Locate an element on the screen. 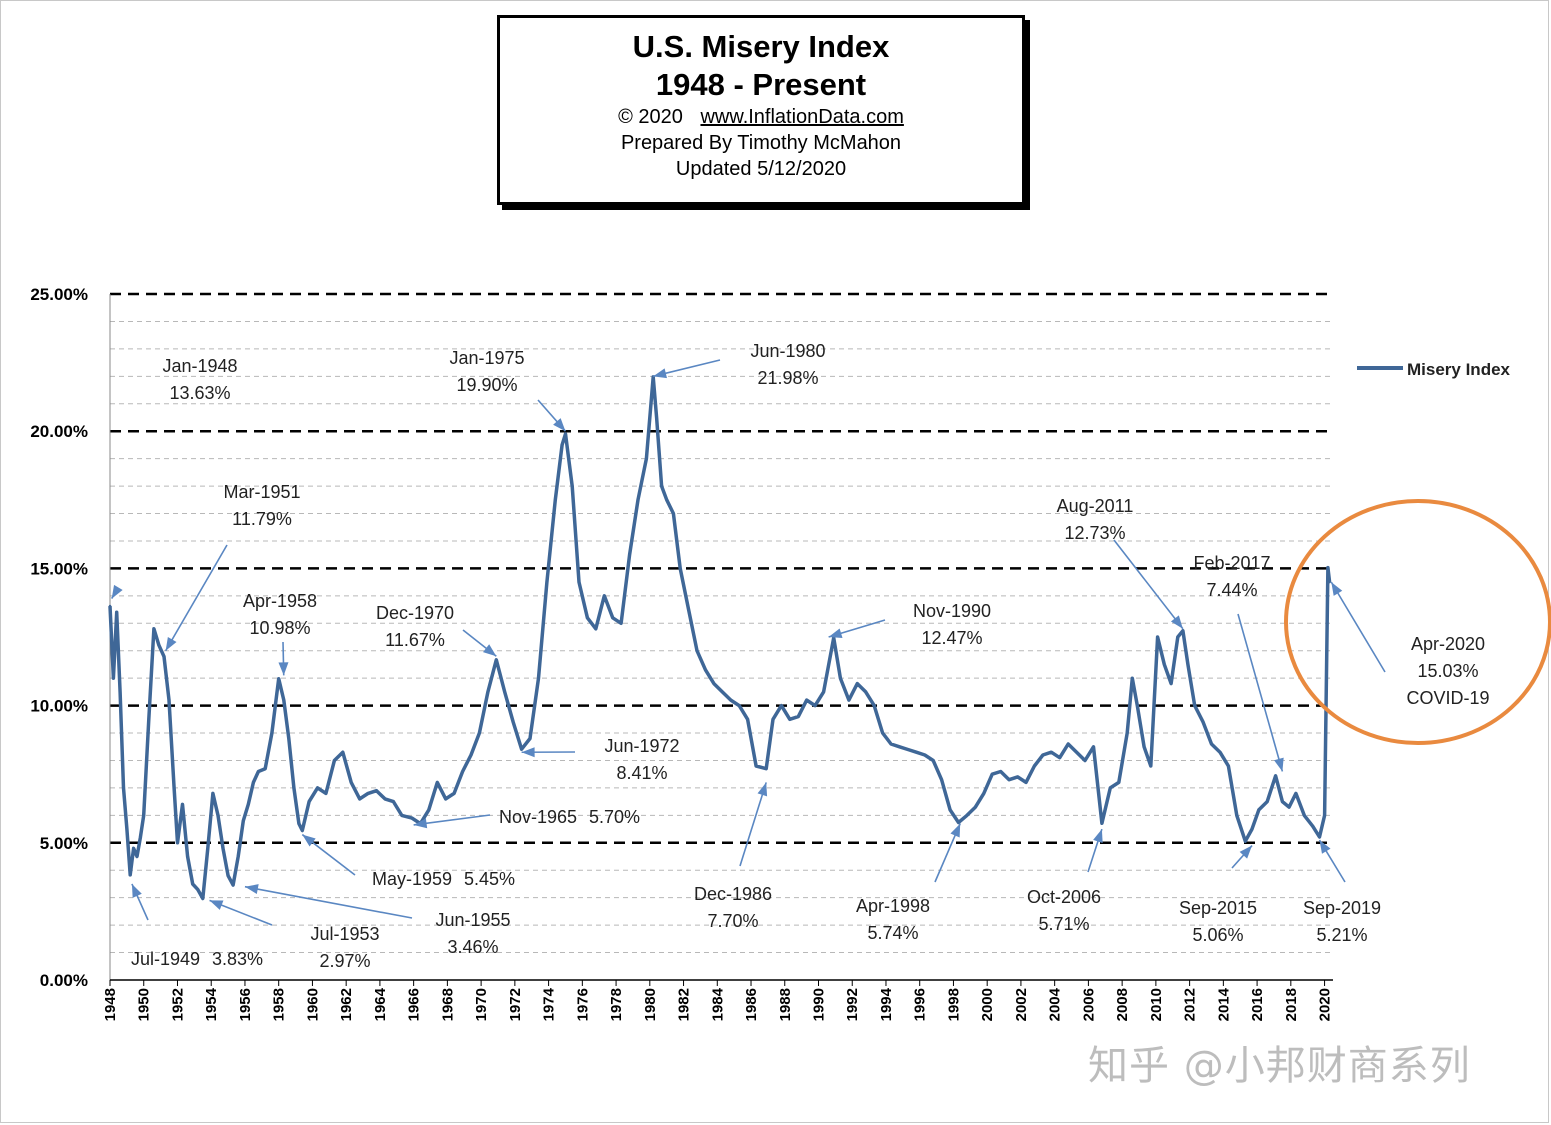 The height and width of the screenshot is (1125, 1551). x-tick-label: 1958 is located at coordinates (279, 1004).